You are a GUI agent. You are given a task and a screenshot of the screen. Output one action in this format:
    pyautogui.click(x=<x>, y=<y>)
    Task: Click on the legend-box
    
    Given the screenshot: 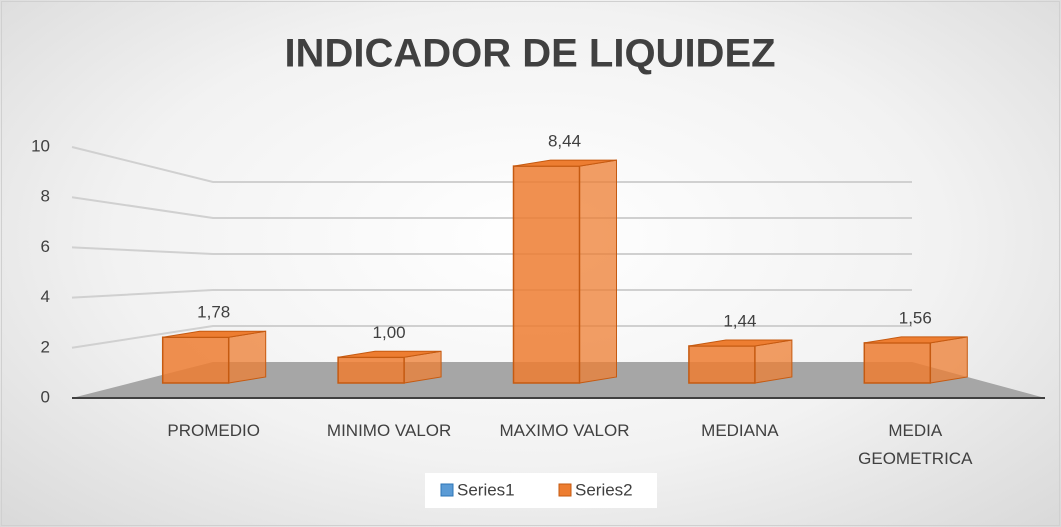 What is the action you would take?
    pyautogui.click(x=541, y=490)
    